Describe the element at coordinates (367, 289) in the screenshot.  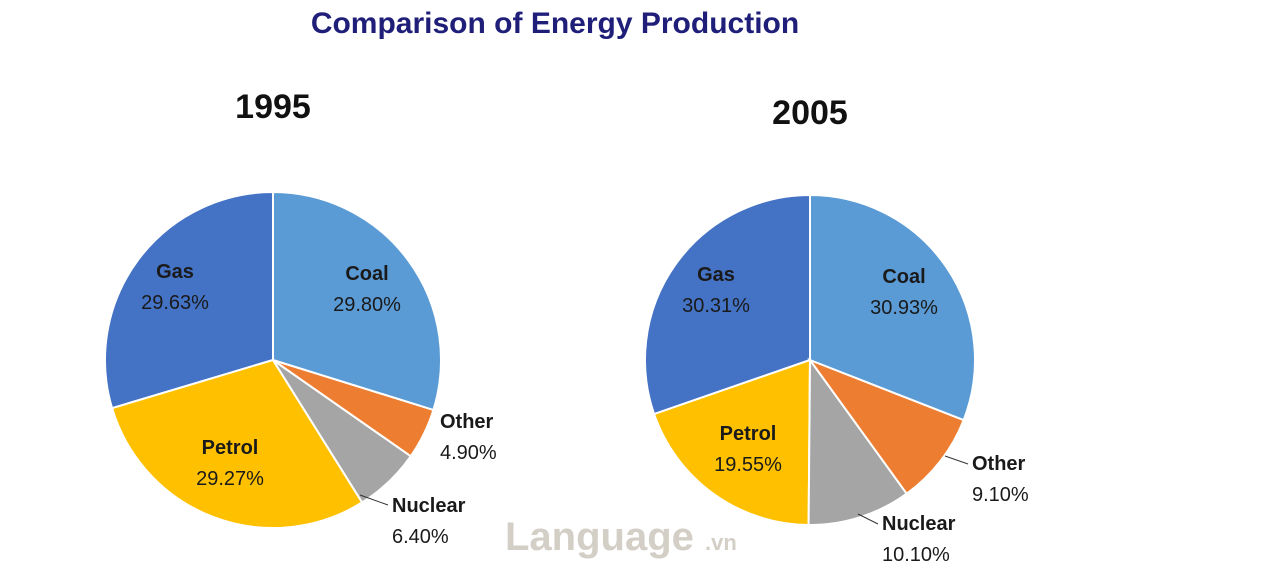
I see `data-label-coal-1995: Coal 29.80%` at that location.